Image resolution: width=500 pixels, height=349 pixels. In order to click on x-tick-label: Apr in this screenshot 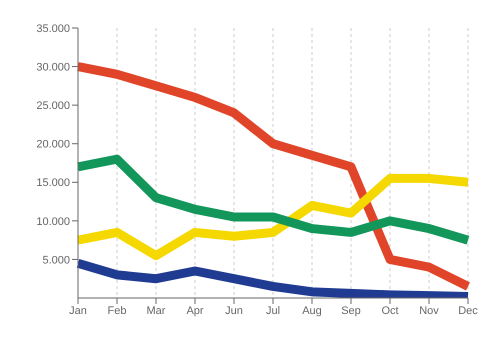, I will do `click(195, 310)`.